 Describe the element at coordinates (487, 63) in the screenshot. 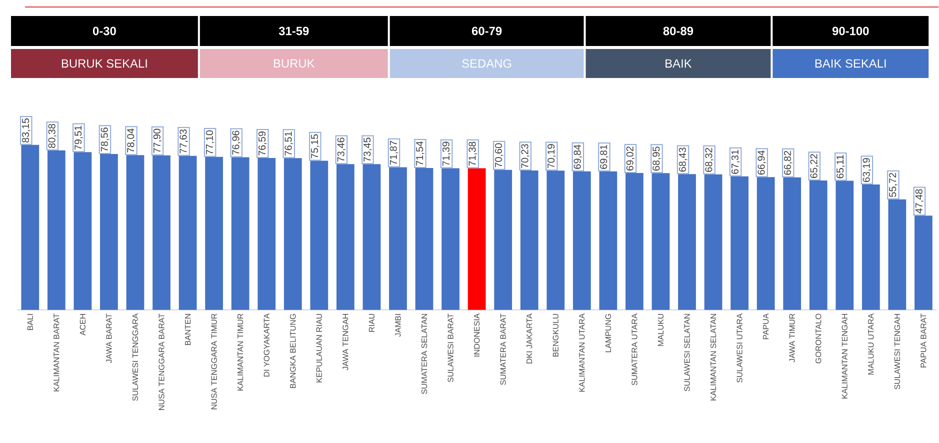

I see `text: SEDANG` at that location.